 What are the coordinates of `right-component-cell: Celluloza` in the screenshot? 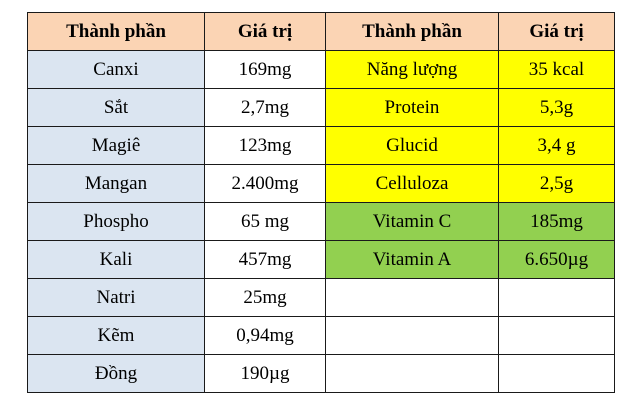 It's located at (412, 183).